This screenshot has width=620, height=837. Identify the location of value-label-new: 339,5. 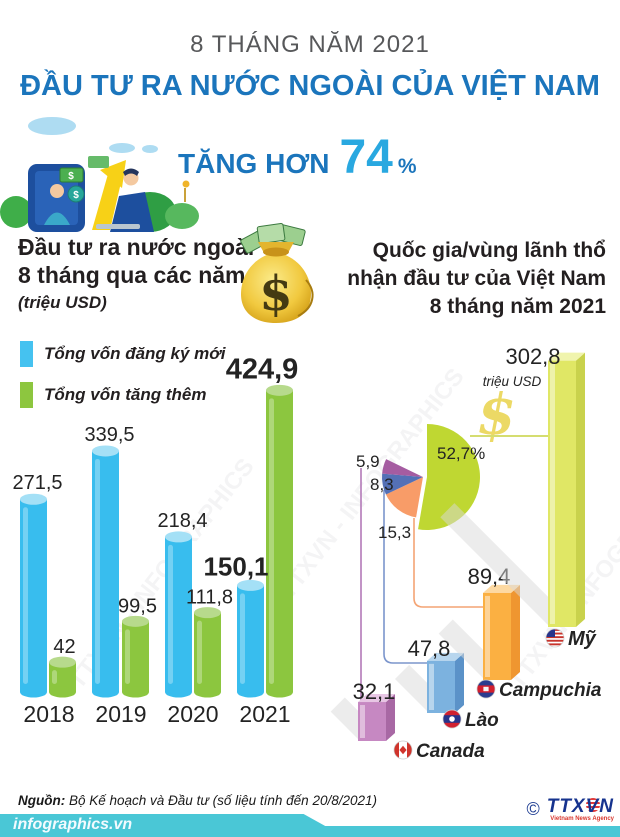
(109, 435).